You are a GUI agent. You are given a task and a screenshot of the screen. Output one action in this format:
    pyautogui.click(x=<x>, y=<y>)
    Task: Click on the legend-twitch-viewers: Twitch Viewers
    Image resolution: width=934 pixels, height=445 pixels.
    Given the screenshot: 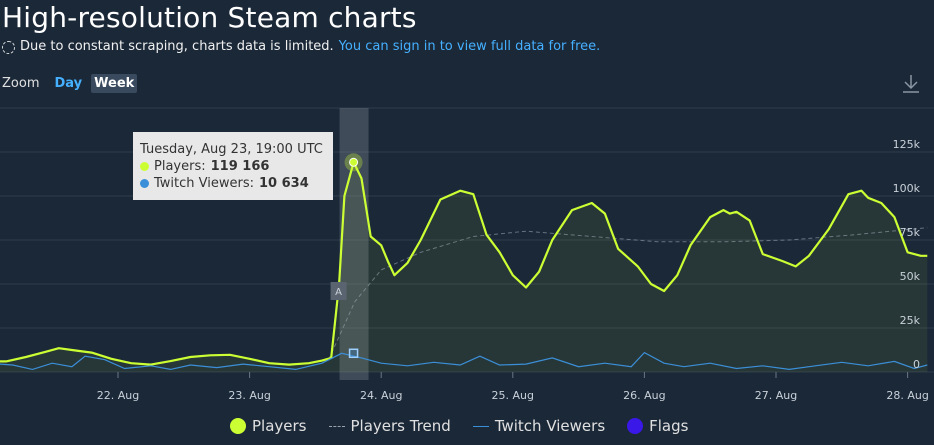 What is the action you would take?
    pyautogui.click(x=539, y=426)
    